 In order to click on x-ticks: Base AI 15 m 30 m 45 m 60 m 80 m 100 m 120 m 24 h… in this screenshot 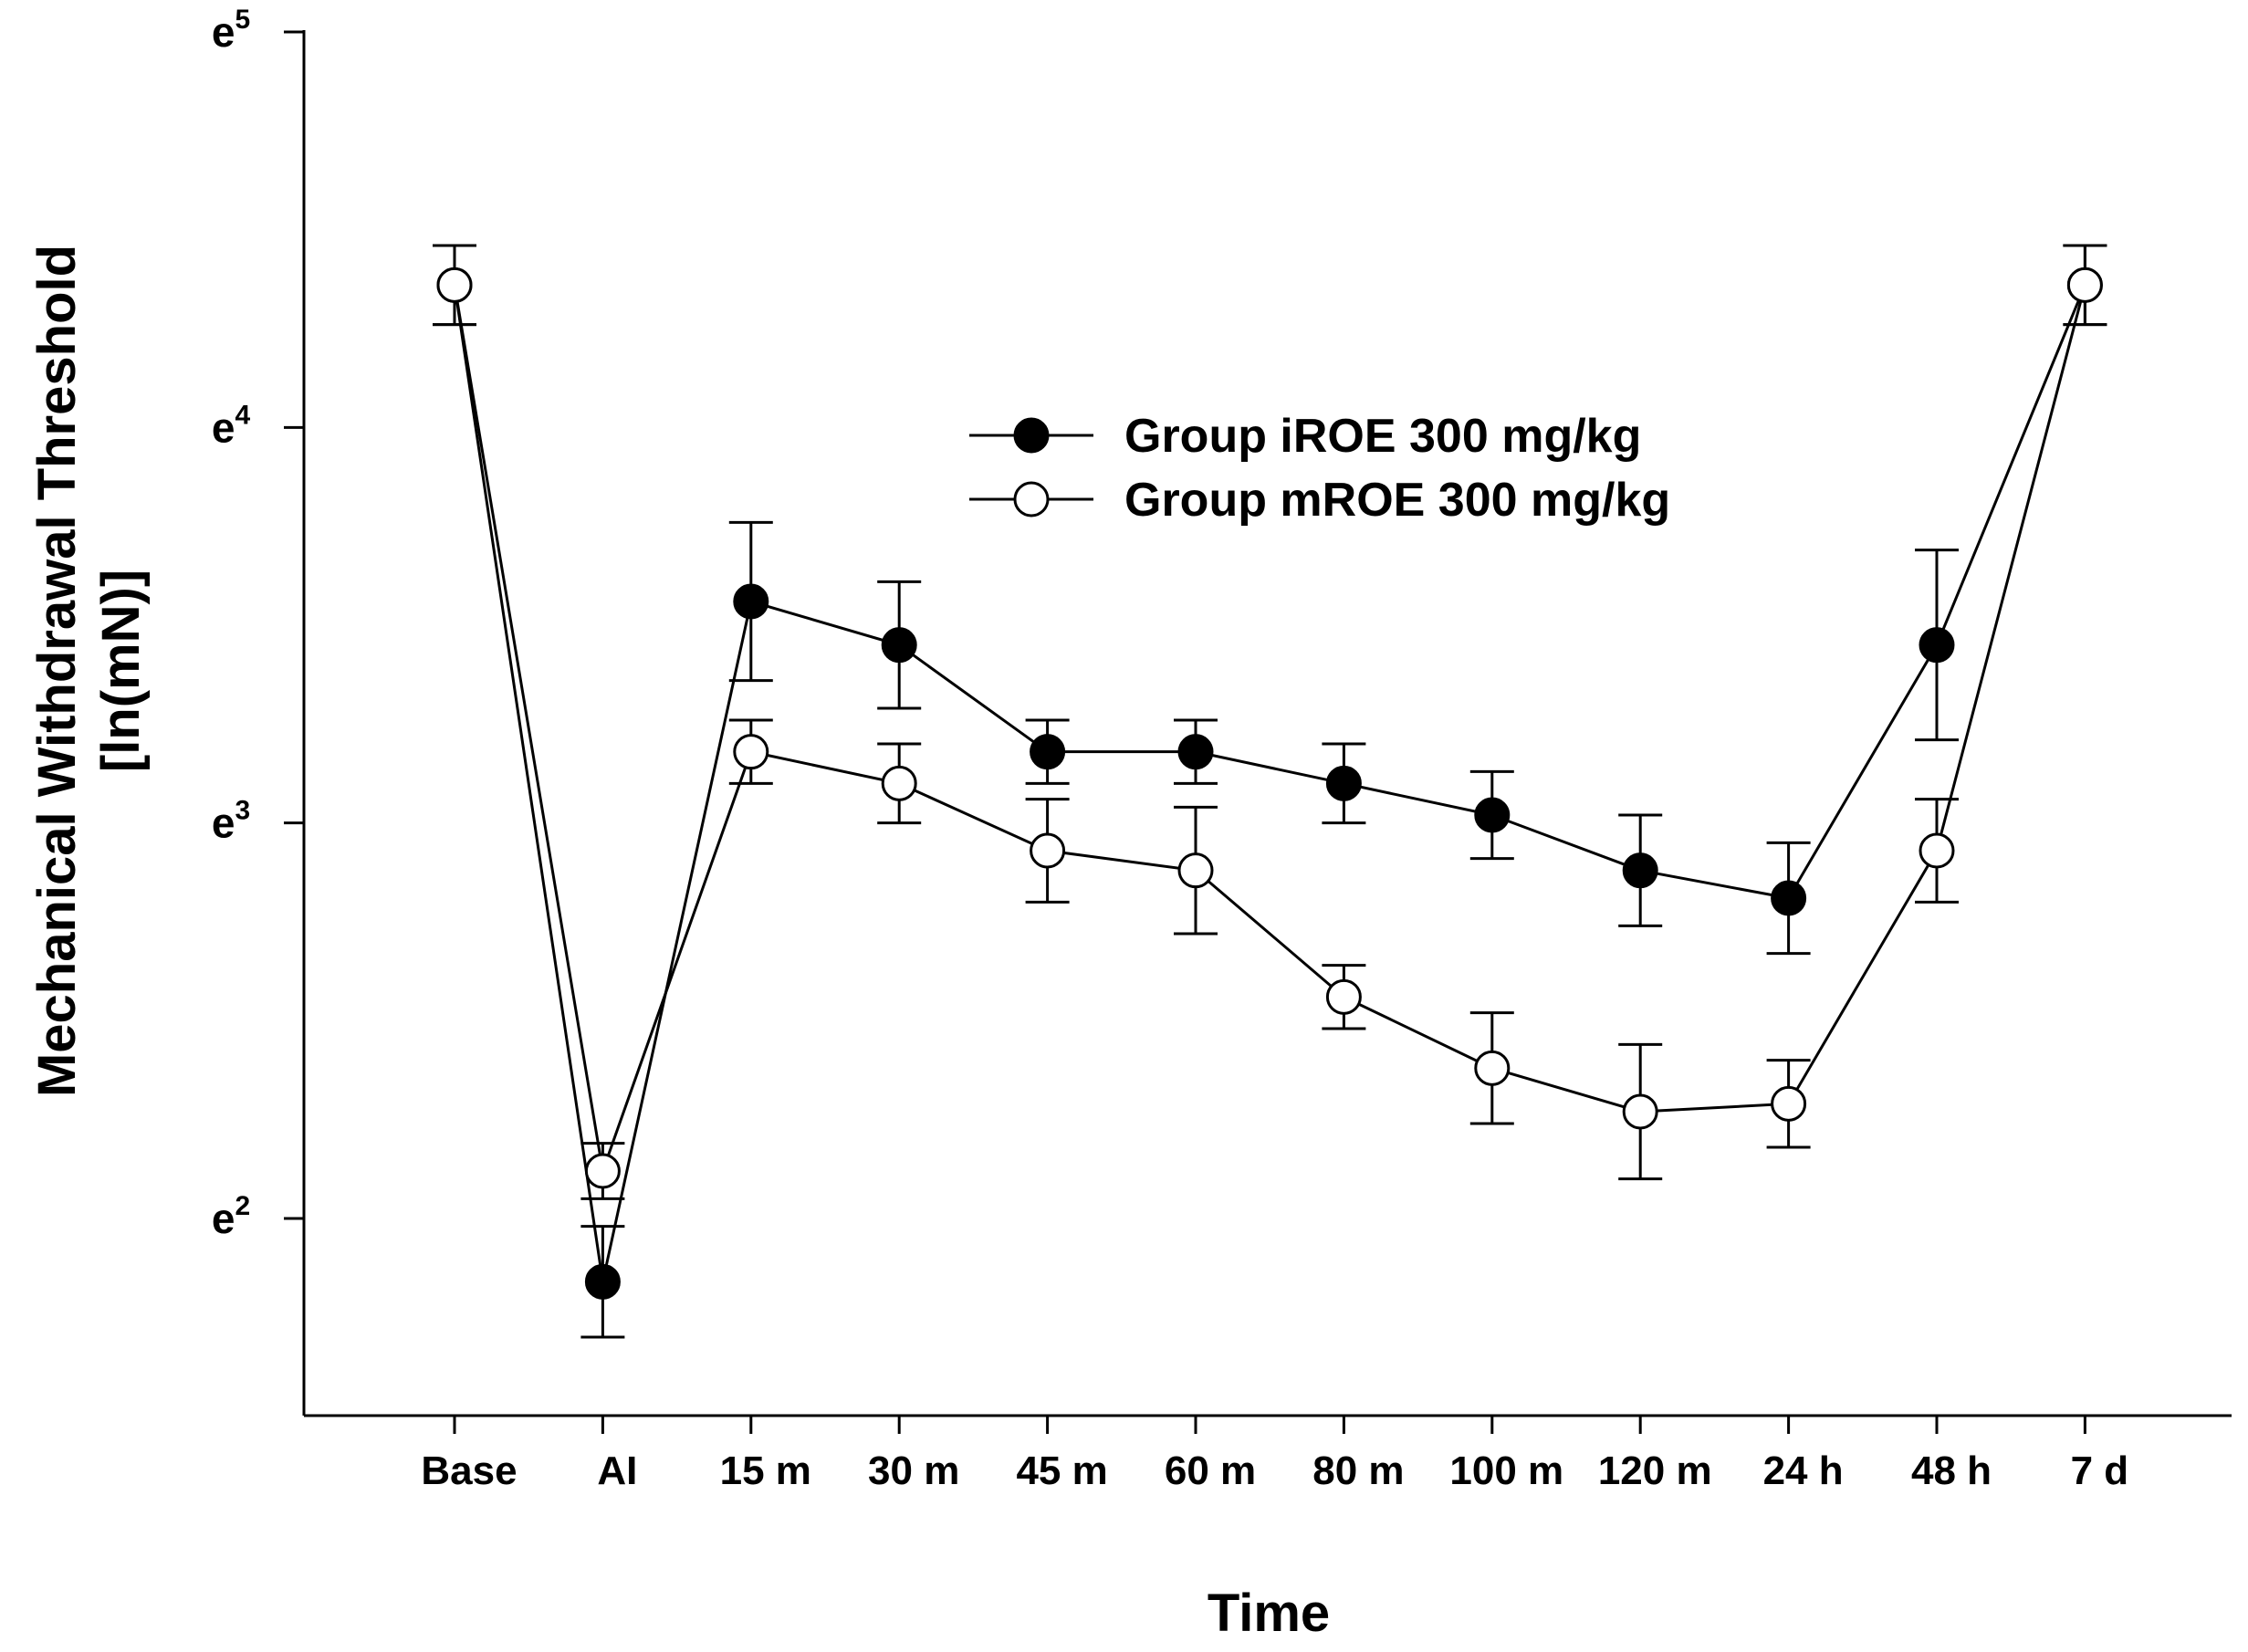, I will do `click(1274, 1454)`.